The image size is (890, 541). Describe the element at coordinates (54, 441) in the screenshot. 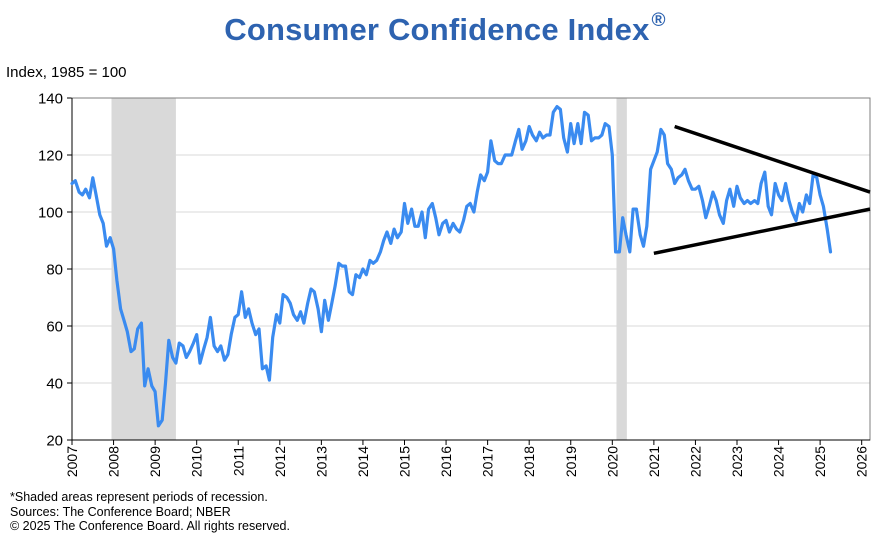

I see `y-tick-label-20: 20` at that location.